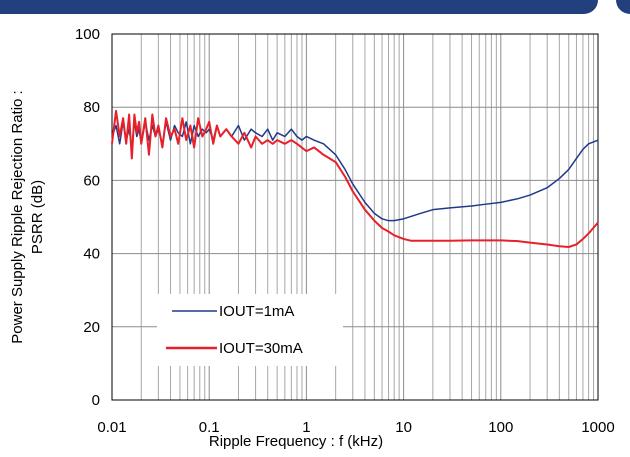 Image resolution: width=630 pixels, height=457 pixels. Describe the element at coordinates (111, 427) in the screenshot. I see `x-tick-label: 0.01` at that location.